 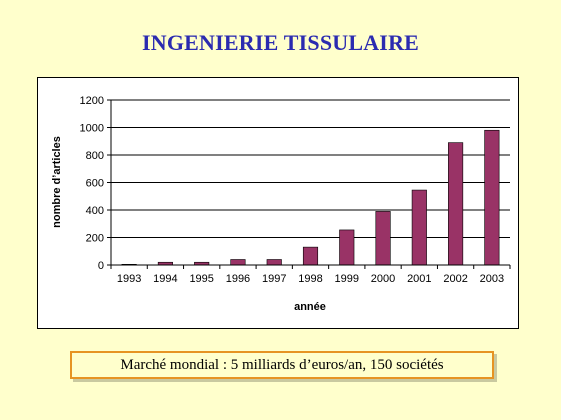 What do you see at coordinates (383, 279) in the screenshot?
I see `x-tick-label: 2000` at bounding box center [383, 279].